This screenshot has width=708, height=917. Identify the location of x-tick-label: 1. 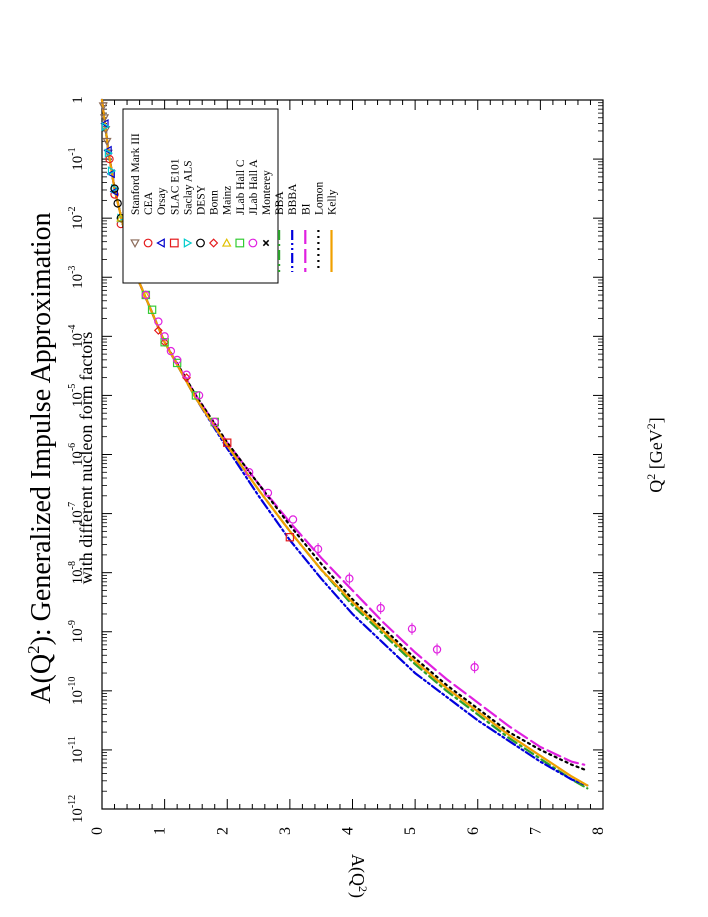
(160, 831).